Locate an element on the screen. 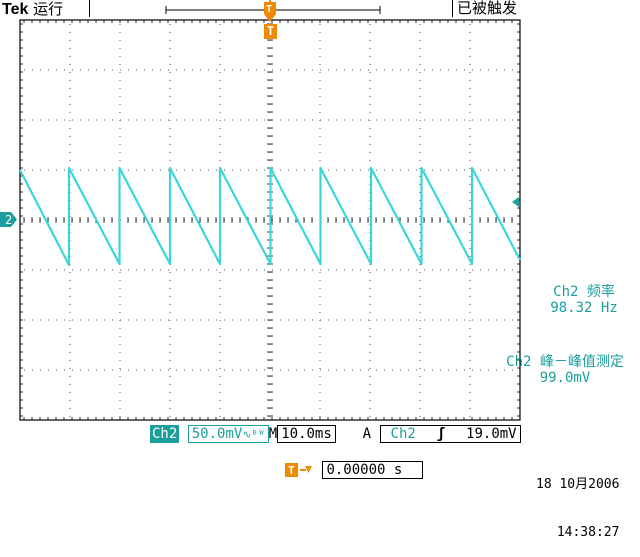 This screenshot has height=557, width=640. volts-per-div-field: 50.0mV∿ᴮᵂ is located at coordinates (228, 434).